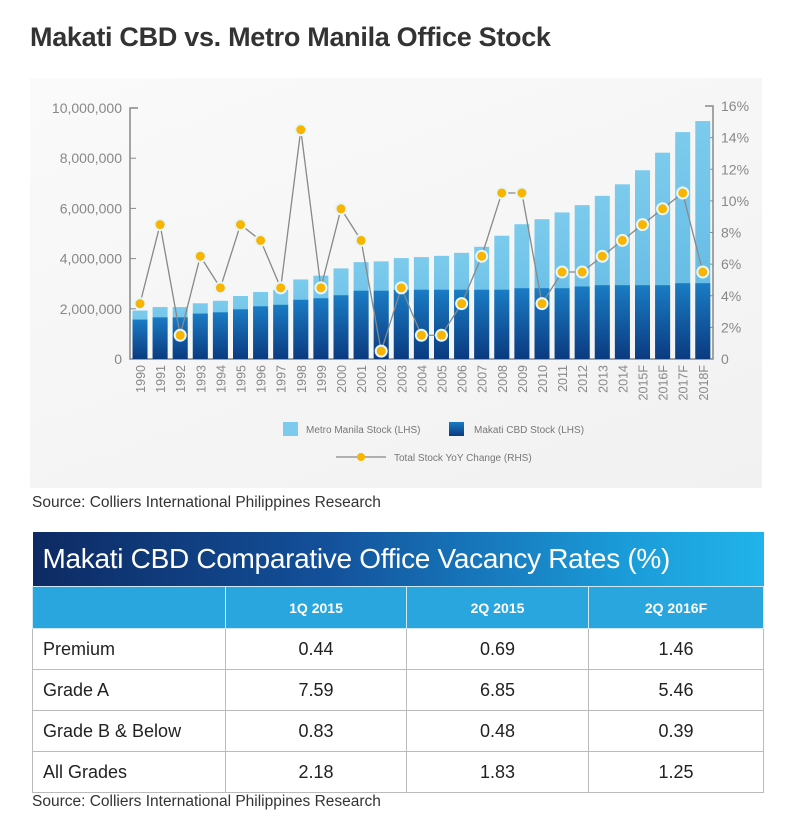 Image resolution: width=800 pixels, height=834 pixels. What do you see at coordinates (483, 379) in the screenshot?
I see `x-tick-label: 2007` at bounding box center [483, 379].